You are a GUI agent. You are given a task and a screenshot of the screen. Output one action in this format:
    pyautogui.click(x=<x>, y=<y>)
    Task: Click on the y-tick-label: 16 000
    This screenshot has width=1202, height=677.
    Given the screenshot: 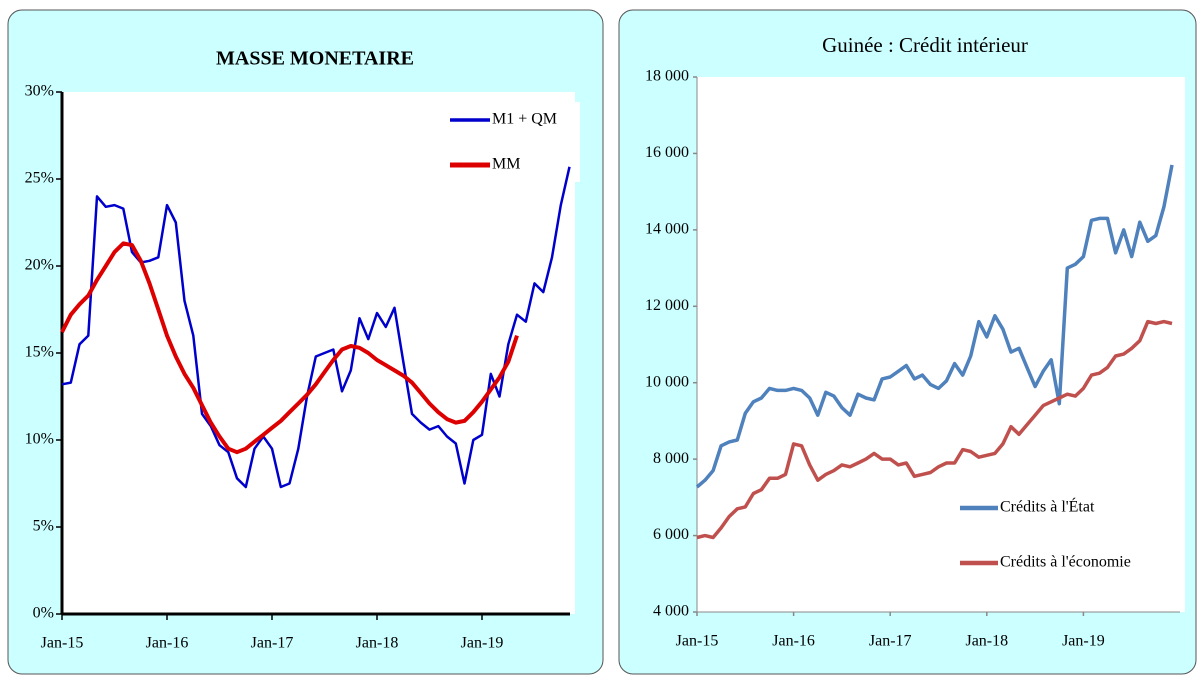 What is the action you would take?
    pyautogui.click(x=667, y=152)
    